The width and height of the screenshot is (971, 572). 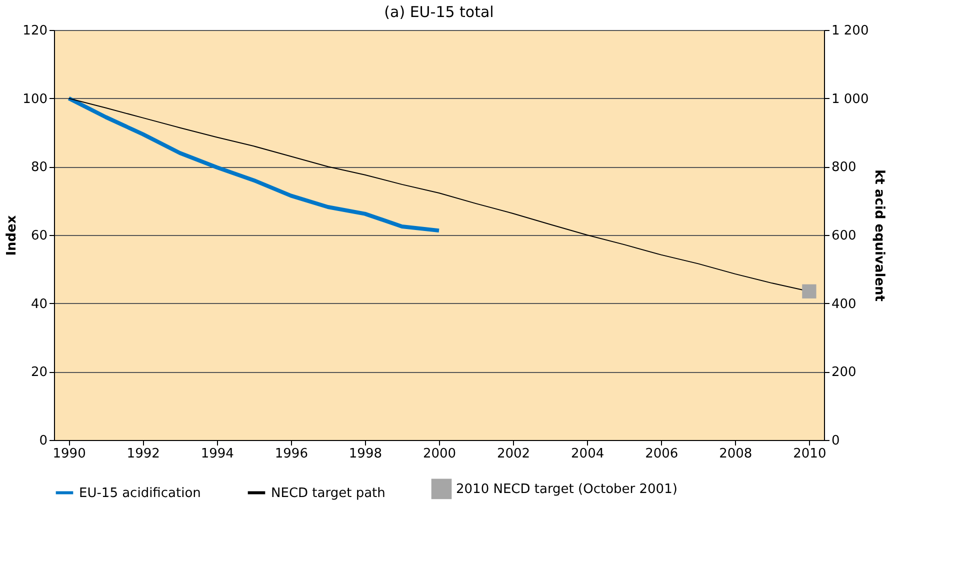 What do you see at coordinates (879, 236) in the screenshot?
I see `y2-axis-title: kt acid equivalent` at bounding box center [879, 236].